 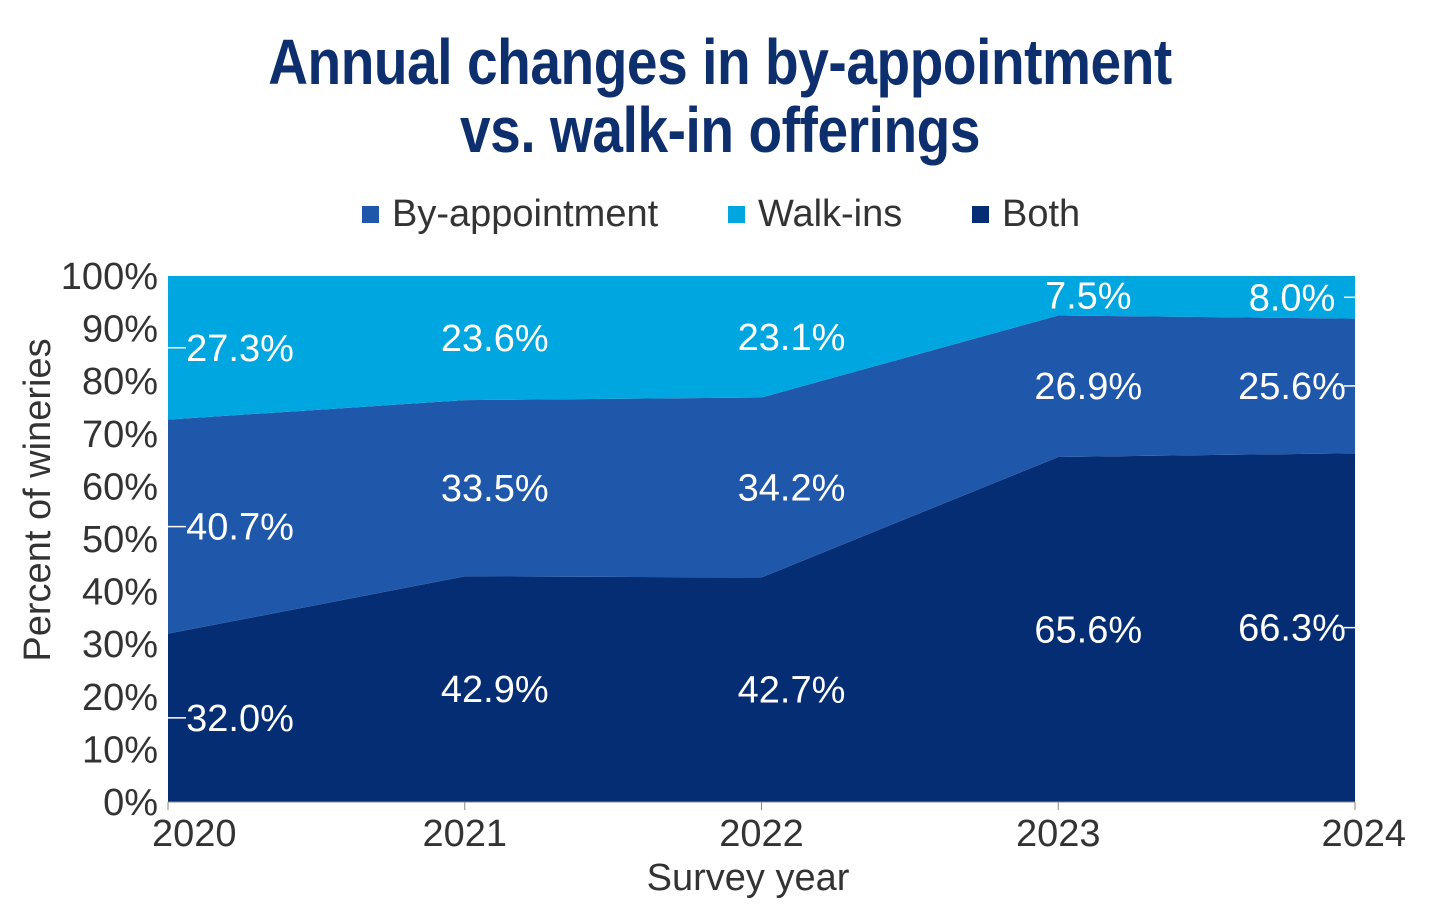 What do you see at coordinates (830, 214) in the screenshot?
I see `legend-label-walk-ins: Walk-ins` at bounding box center [830, 214].